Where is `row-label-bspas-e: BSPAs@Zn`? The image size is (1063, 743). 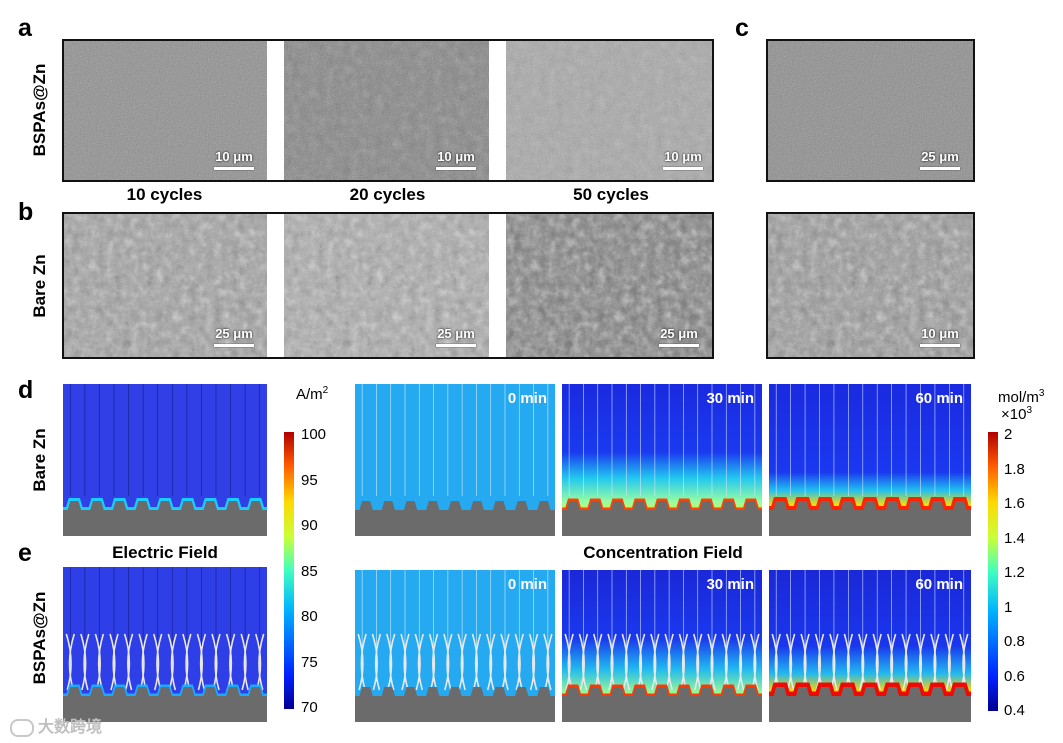 row-label-bspas-e: BSPAs@Zn is located at coordinates (39, 638).